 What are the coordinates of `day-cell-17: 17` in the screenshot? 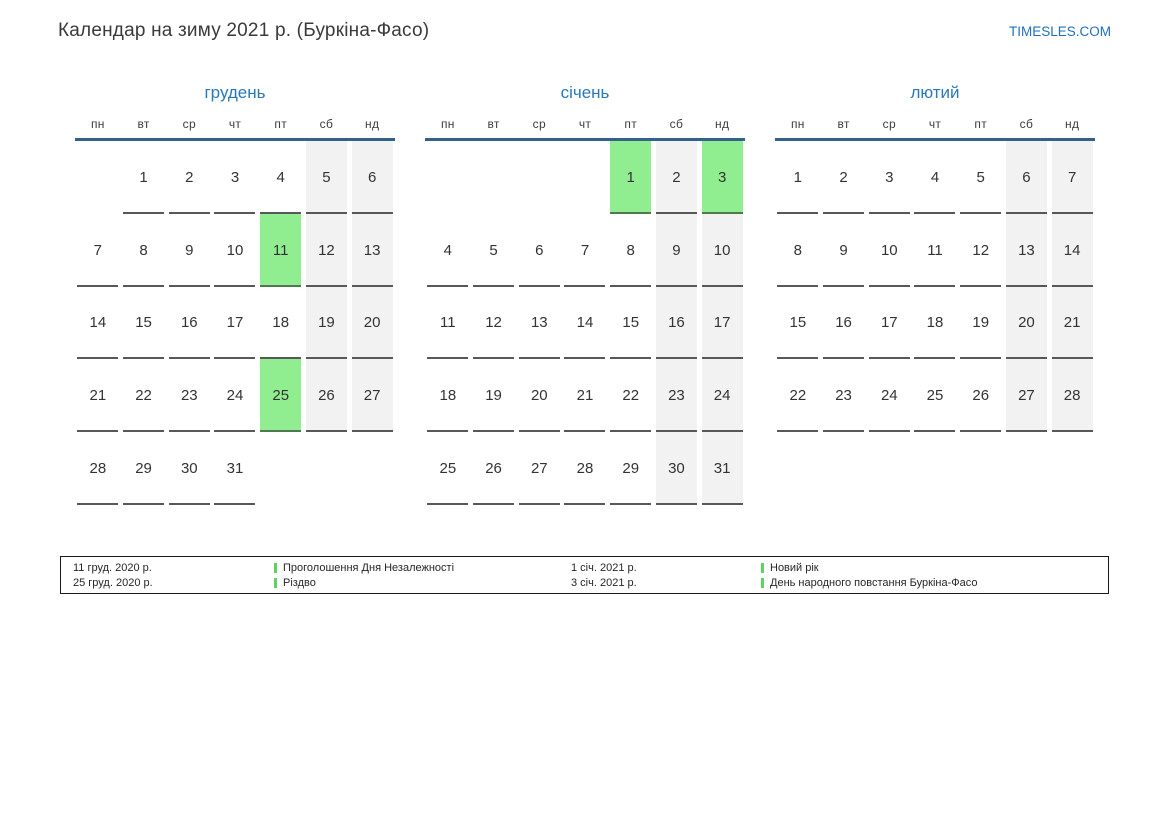 It's located at (889, 323).